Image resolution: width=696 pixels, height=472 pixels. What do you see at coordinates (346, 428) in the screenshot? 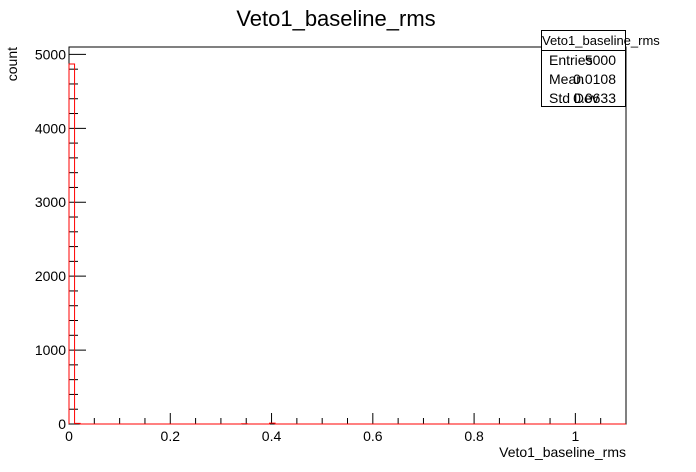
I see `x-axis: 0 0.2 0.4 0.6 0.8 1` at bounding box center [346, 428].